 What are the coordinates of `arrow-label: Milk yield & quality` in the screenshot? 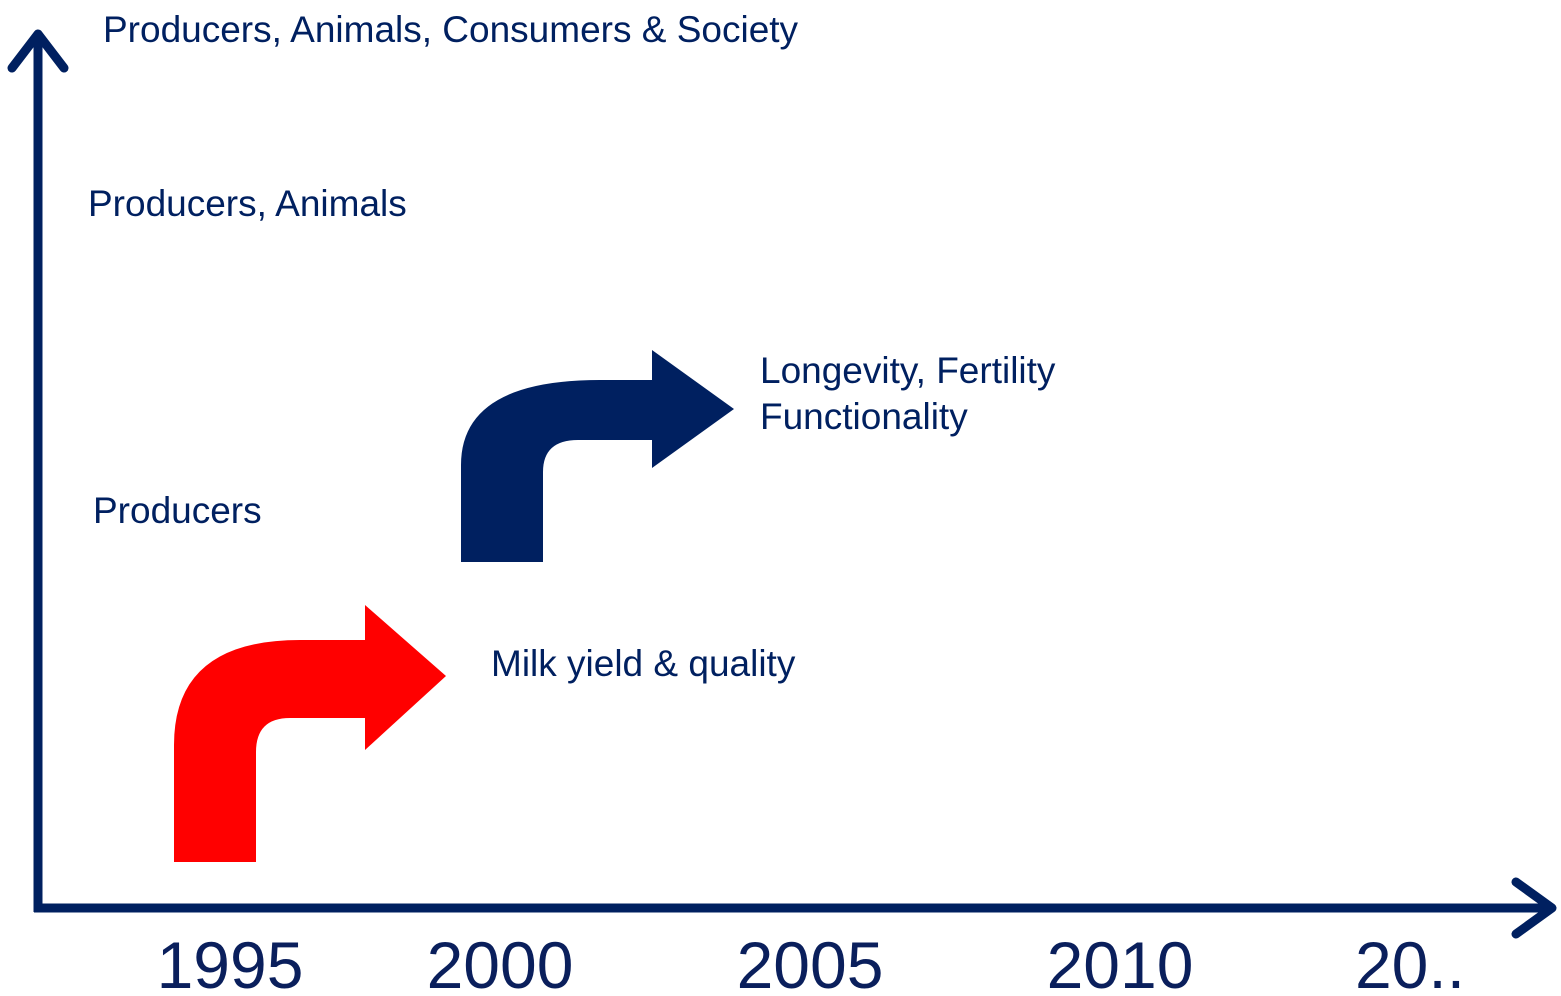 It's located at (643, 663).